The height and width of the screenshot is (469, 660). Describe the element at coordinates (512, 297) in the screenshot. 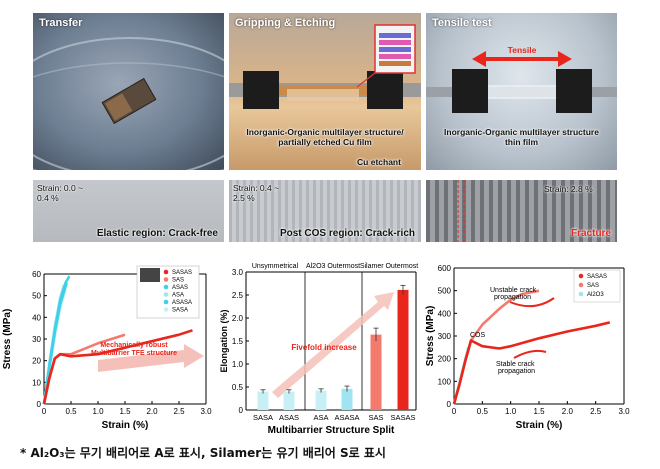

I see `chartC-unstable-line2: propagation` at that location.